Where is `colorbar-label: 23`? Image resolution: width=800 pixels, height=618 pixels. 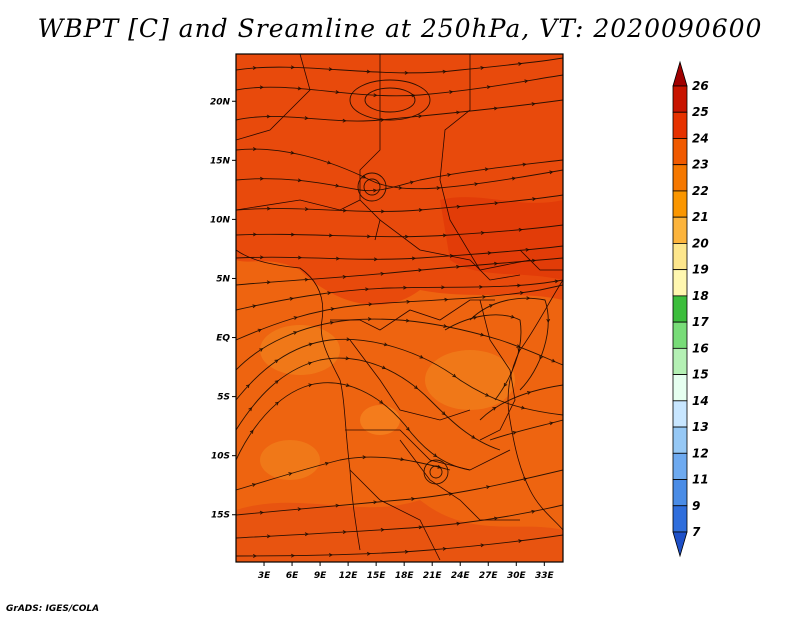
colorbar-label: 23 is located at coordinates (700, 165).